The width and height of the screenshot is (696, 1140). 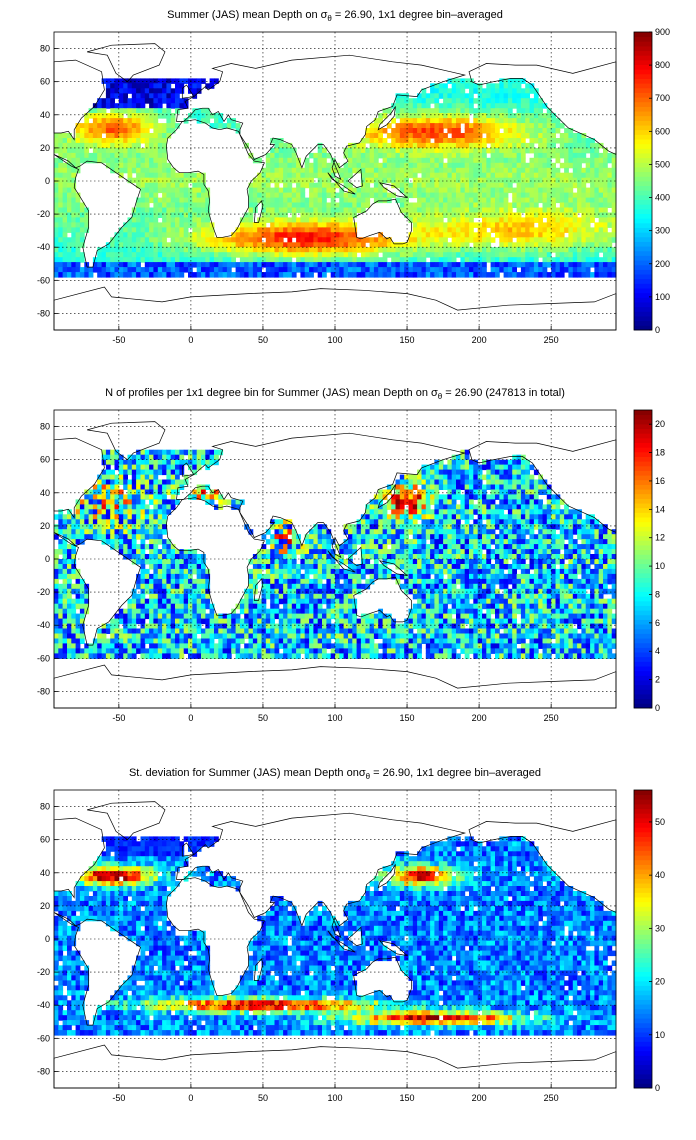 What do you see at coordinates (643, 174) in the screenshot?
I see `colorbar-segment` at bounding box center [643, 174].